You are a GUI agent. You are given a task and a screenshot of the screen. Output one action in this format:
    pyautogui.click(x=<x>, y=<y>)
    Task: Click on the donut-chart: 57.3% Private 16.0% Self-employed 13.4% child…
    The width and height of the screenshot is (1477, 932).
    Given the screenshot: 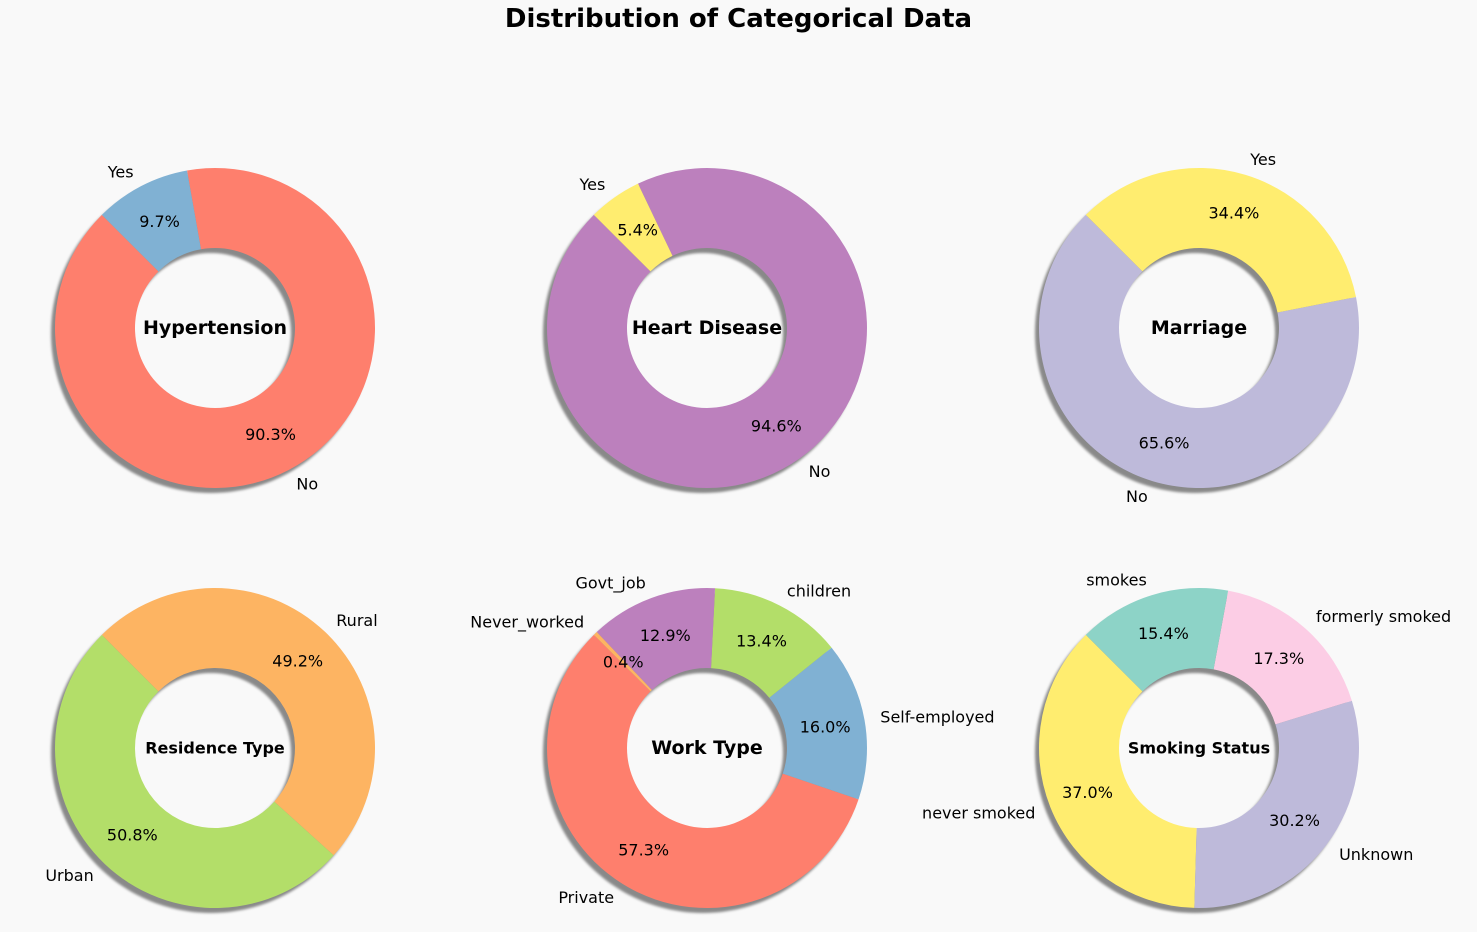 What is the action you would take?
    pyautogui.click(x=732, y=743)
    